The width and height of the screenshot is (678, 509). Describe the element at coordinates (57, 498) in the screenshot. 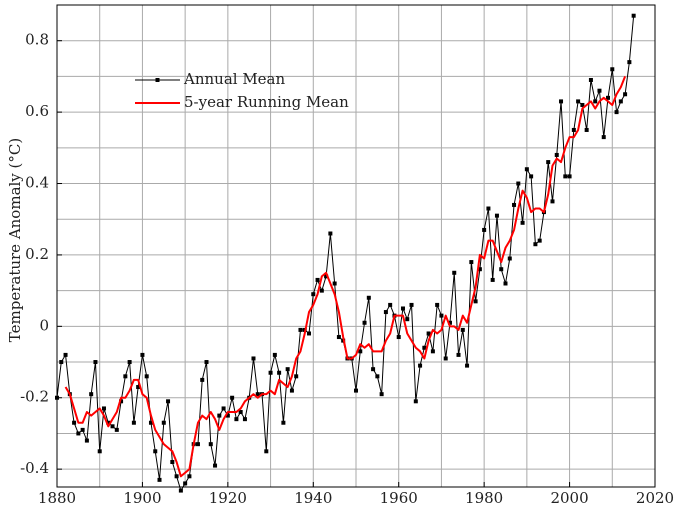

I see `x-tick-label: 1880` at that location.